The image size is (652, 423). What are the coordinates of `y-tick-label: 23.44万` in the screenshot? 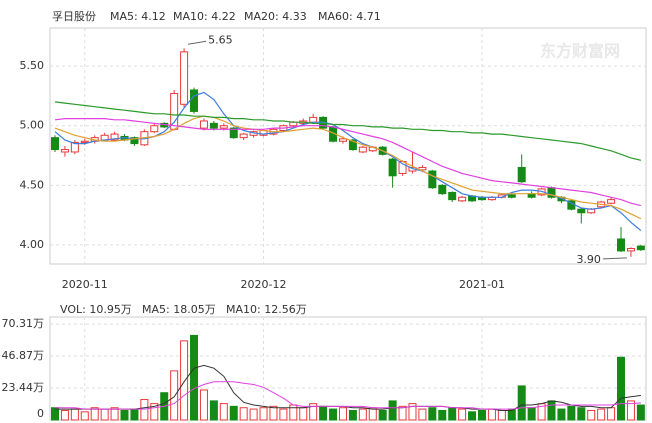 It's located at (23, 387).